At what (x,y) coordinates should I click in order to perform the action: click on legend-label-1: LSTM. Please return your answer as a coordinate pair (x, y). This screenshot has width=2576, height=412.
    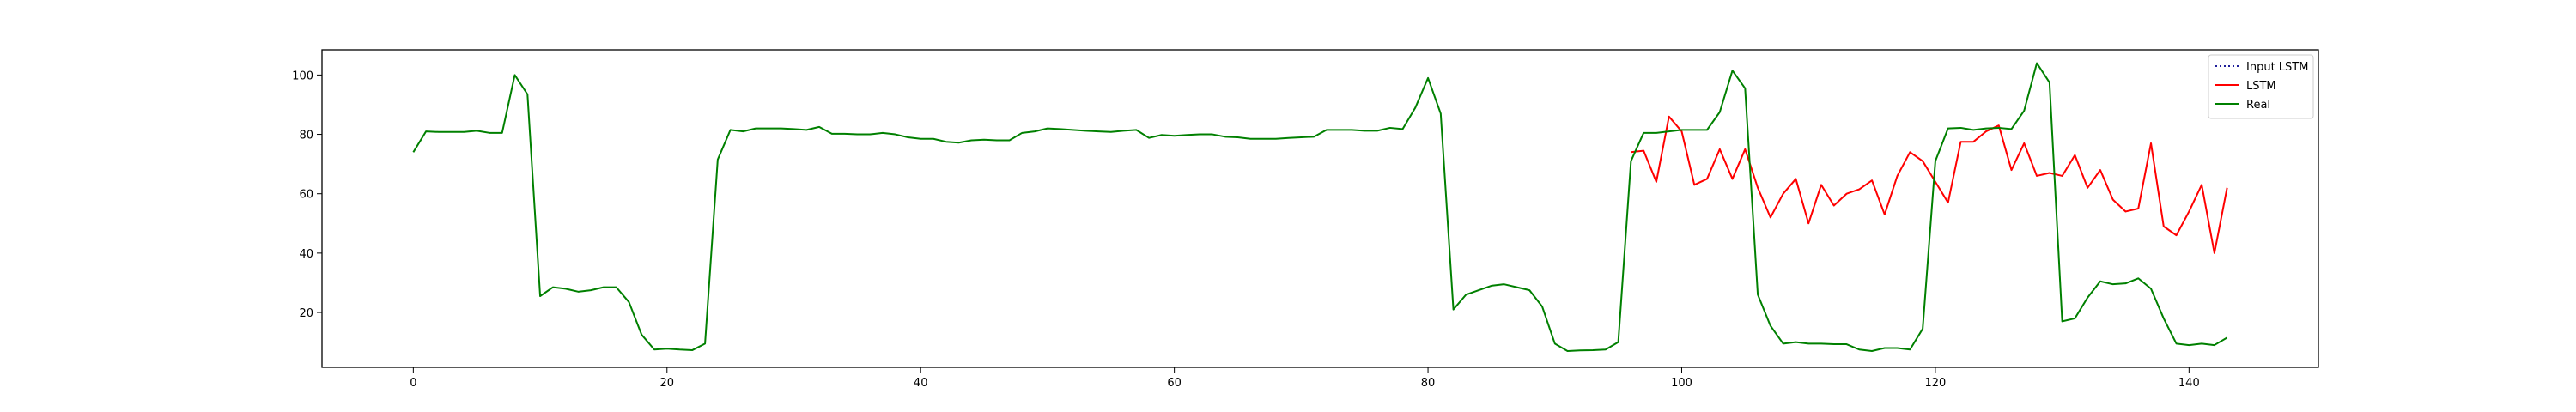
    Looking at the image, I should click on (2261, 86).